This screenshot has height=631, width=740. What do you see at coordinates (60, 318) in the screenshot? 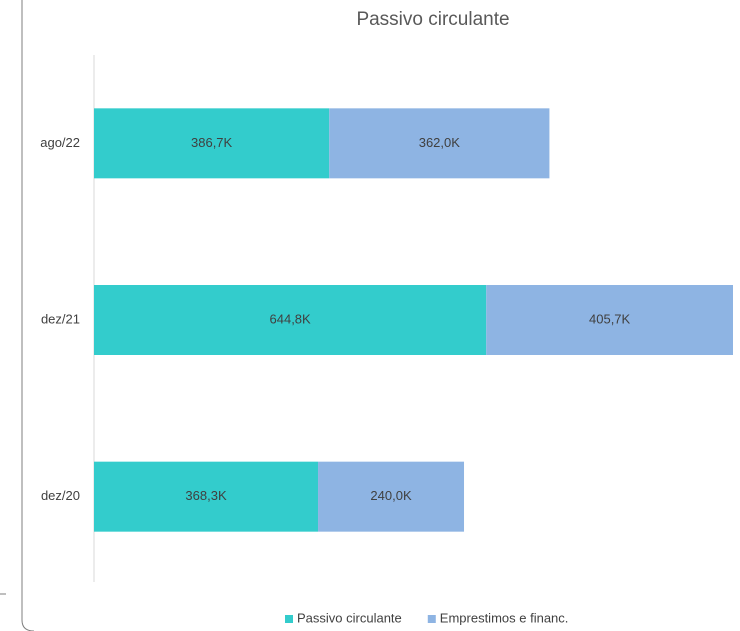
I see `y-tick-label: dez/21` at bounding box center [60, 318].